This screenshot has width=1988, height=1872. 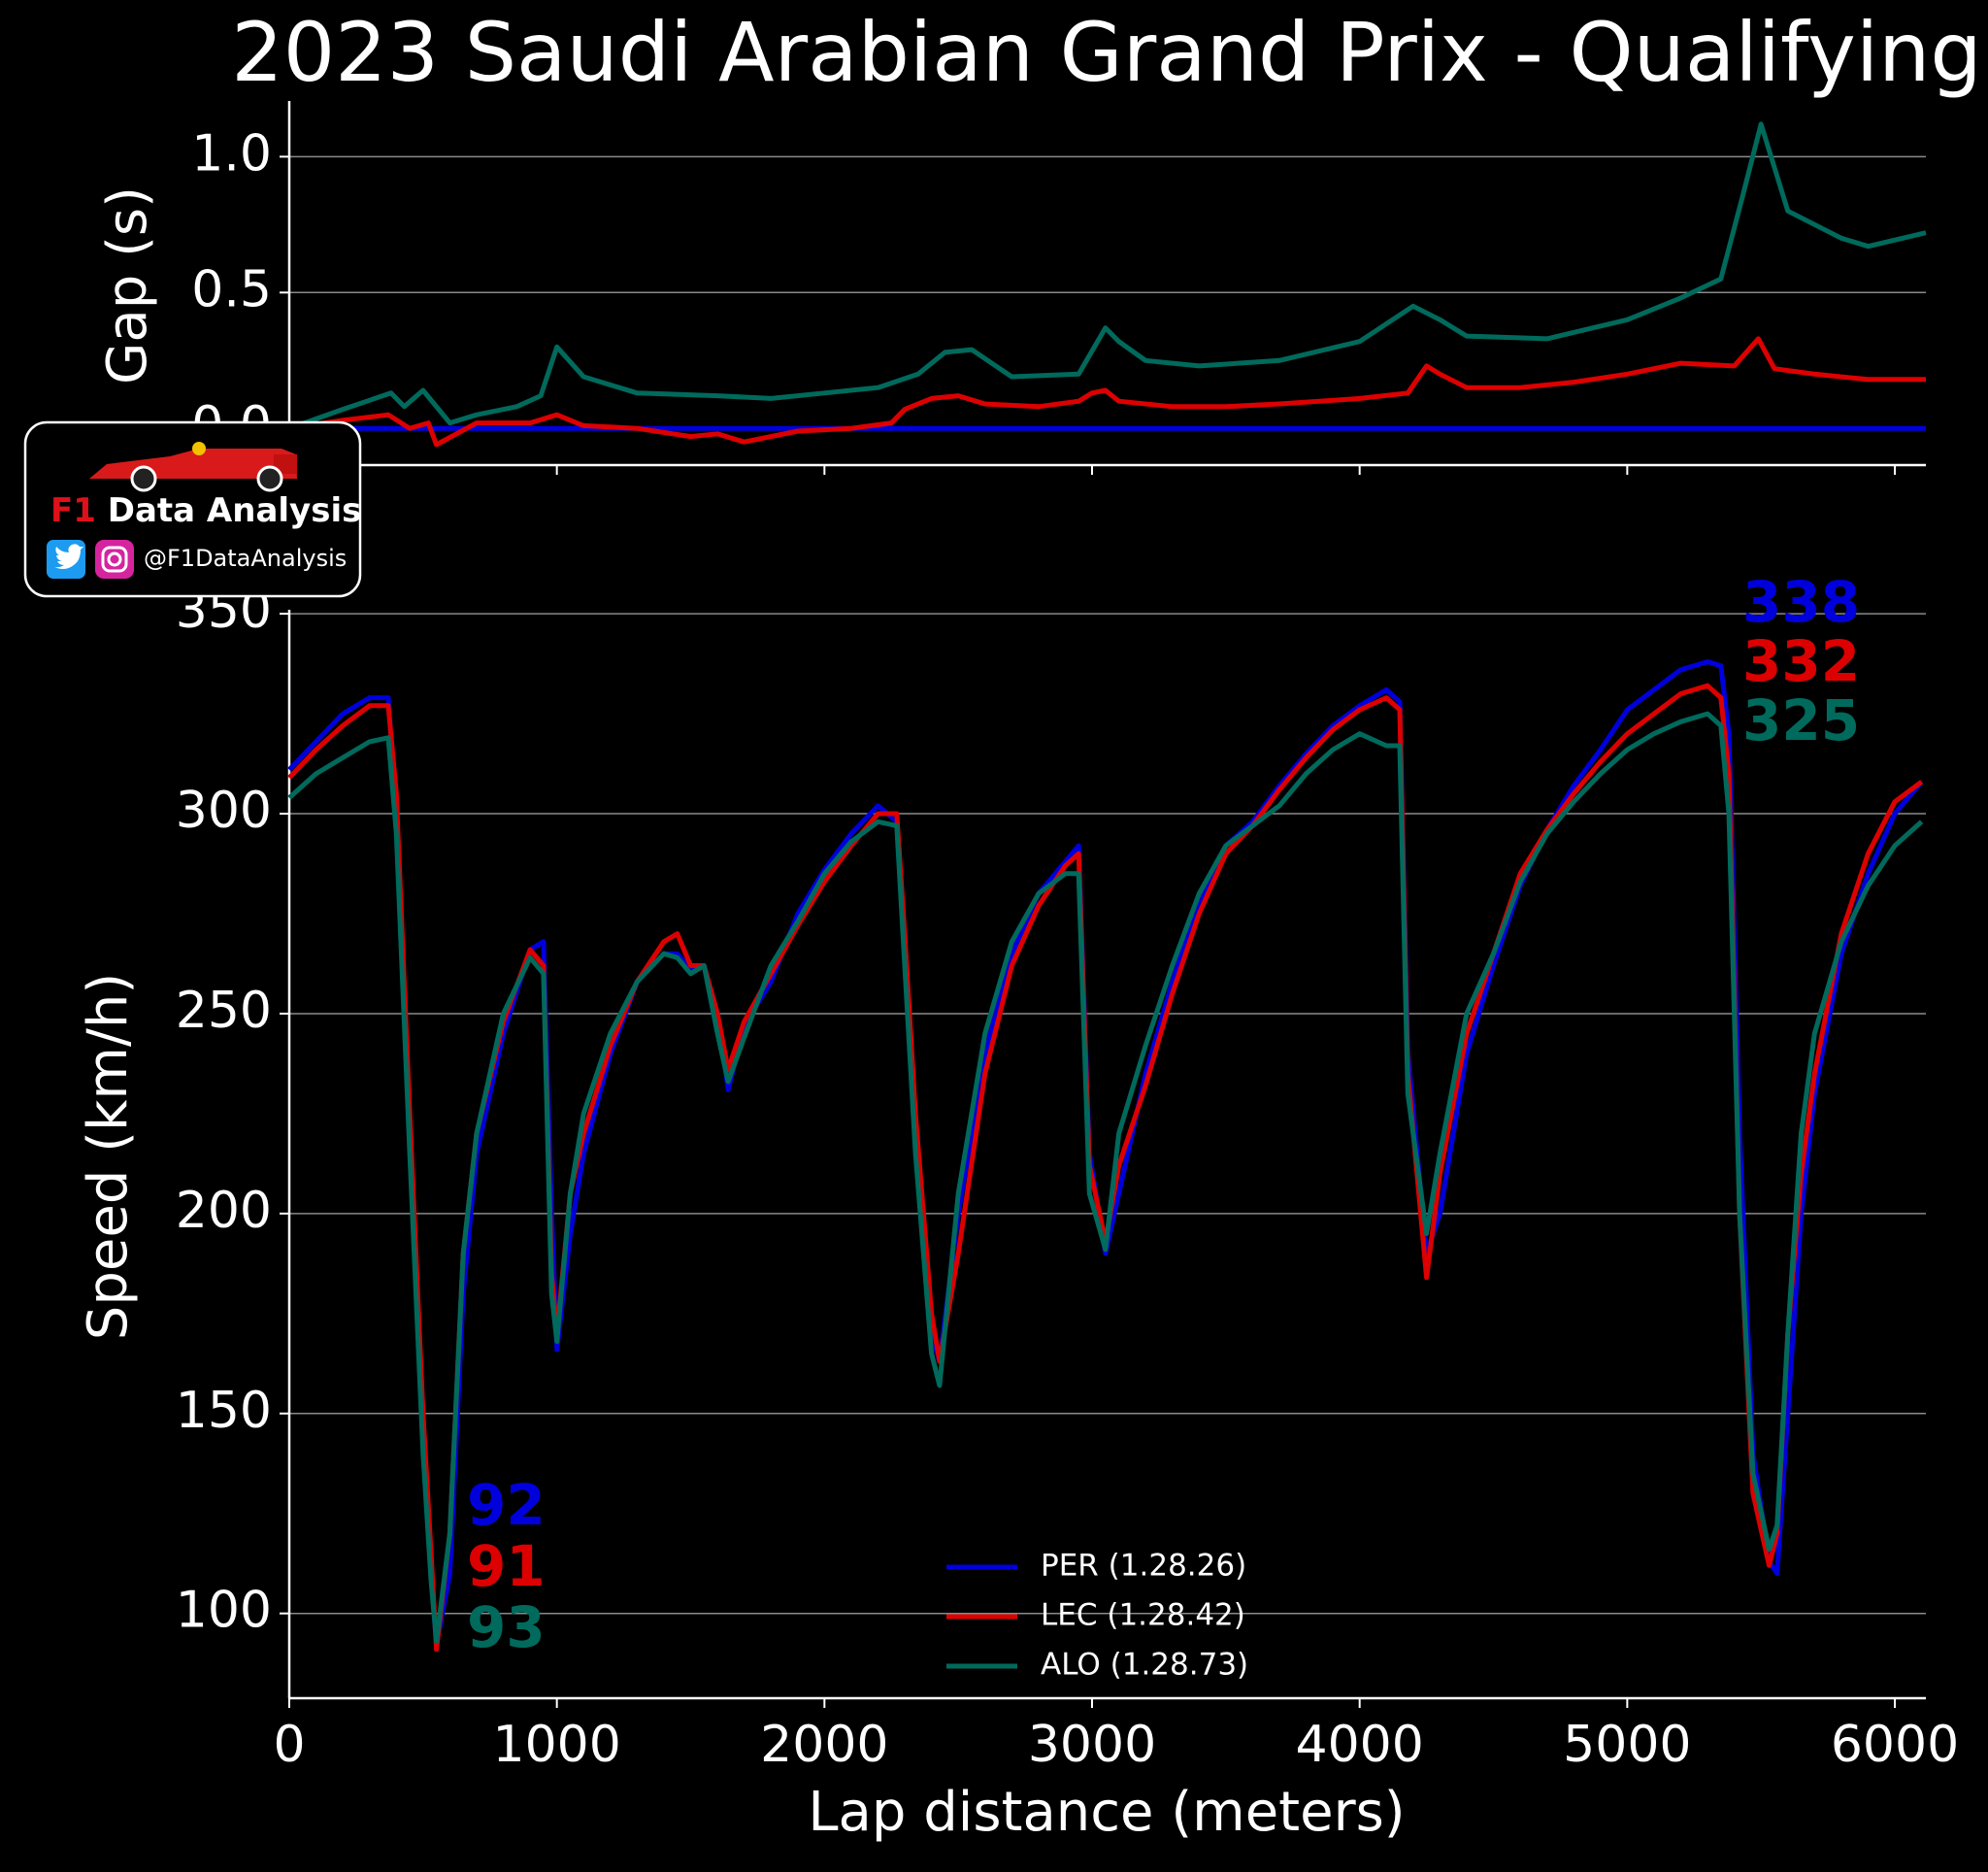 I want to click on logo-title: F1 Data Analysis, so click(x=206, y=510).